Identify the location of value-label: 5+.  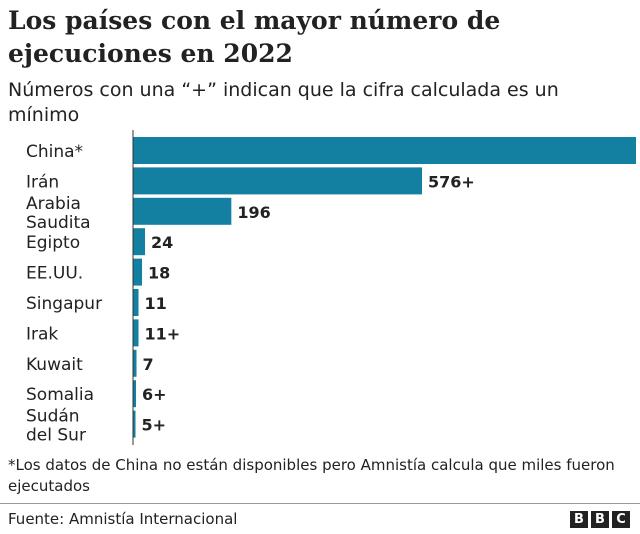
(154, 425).